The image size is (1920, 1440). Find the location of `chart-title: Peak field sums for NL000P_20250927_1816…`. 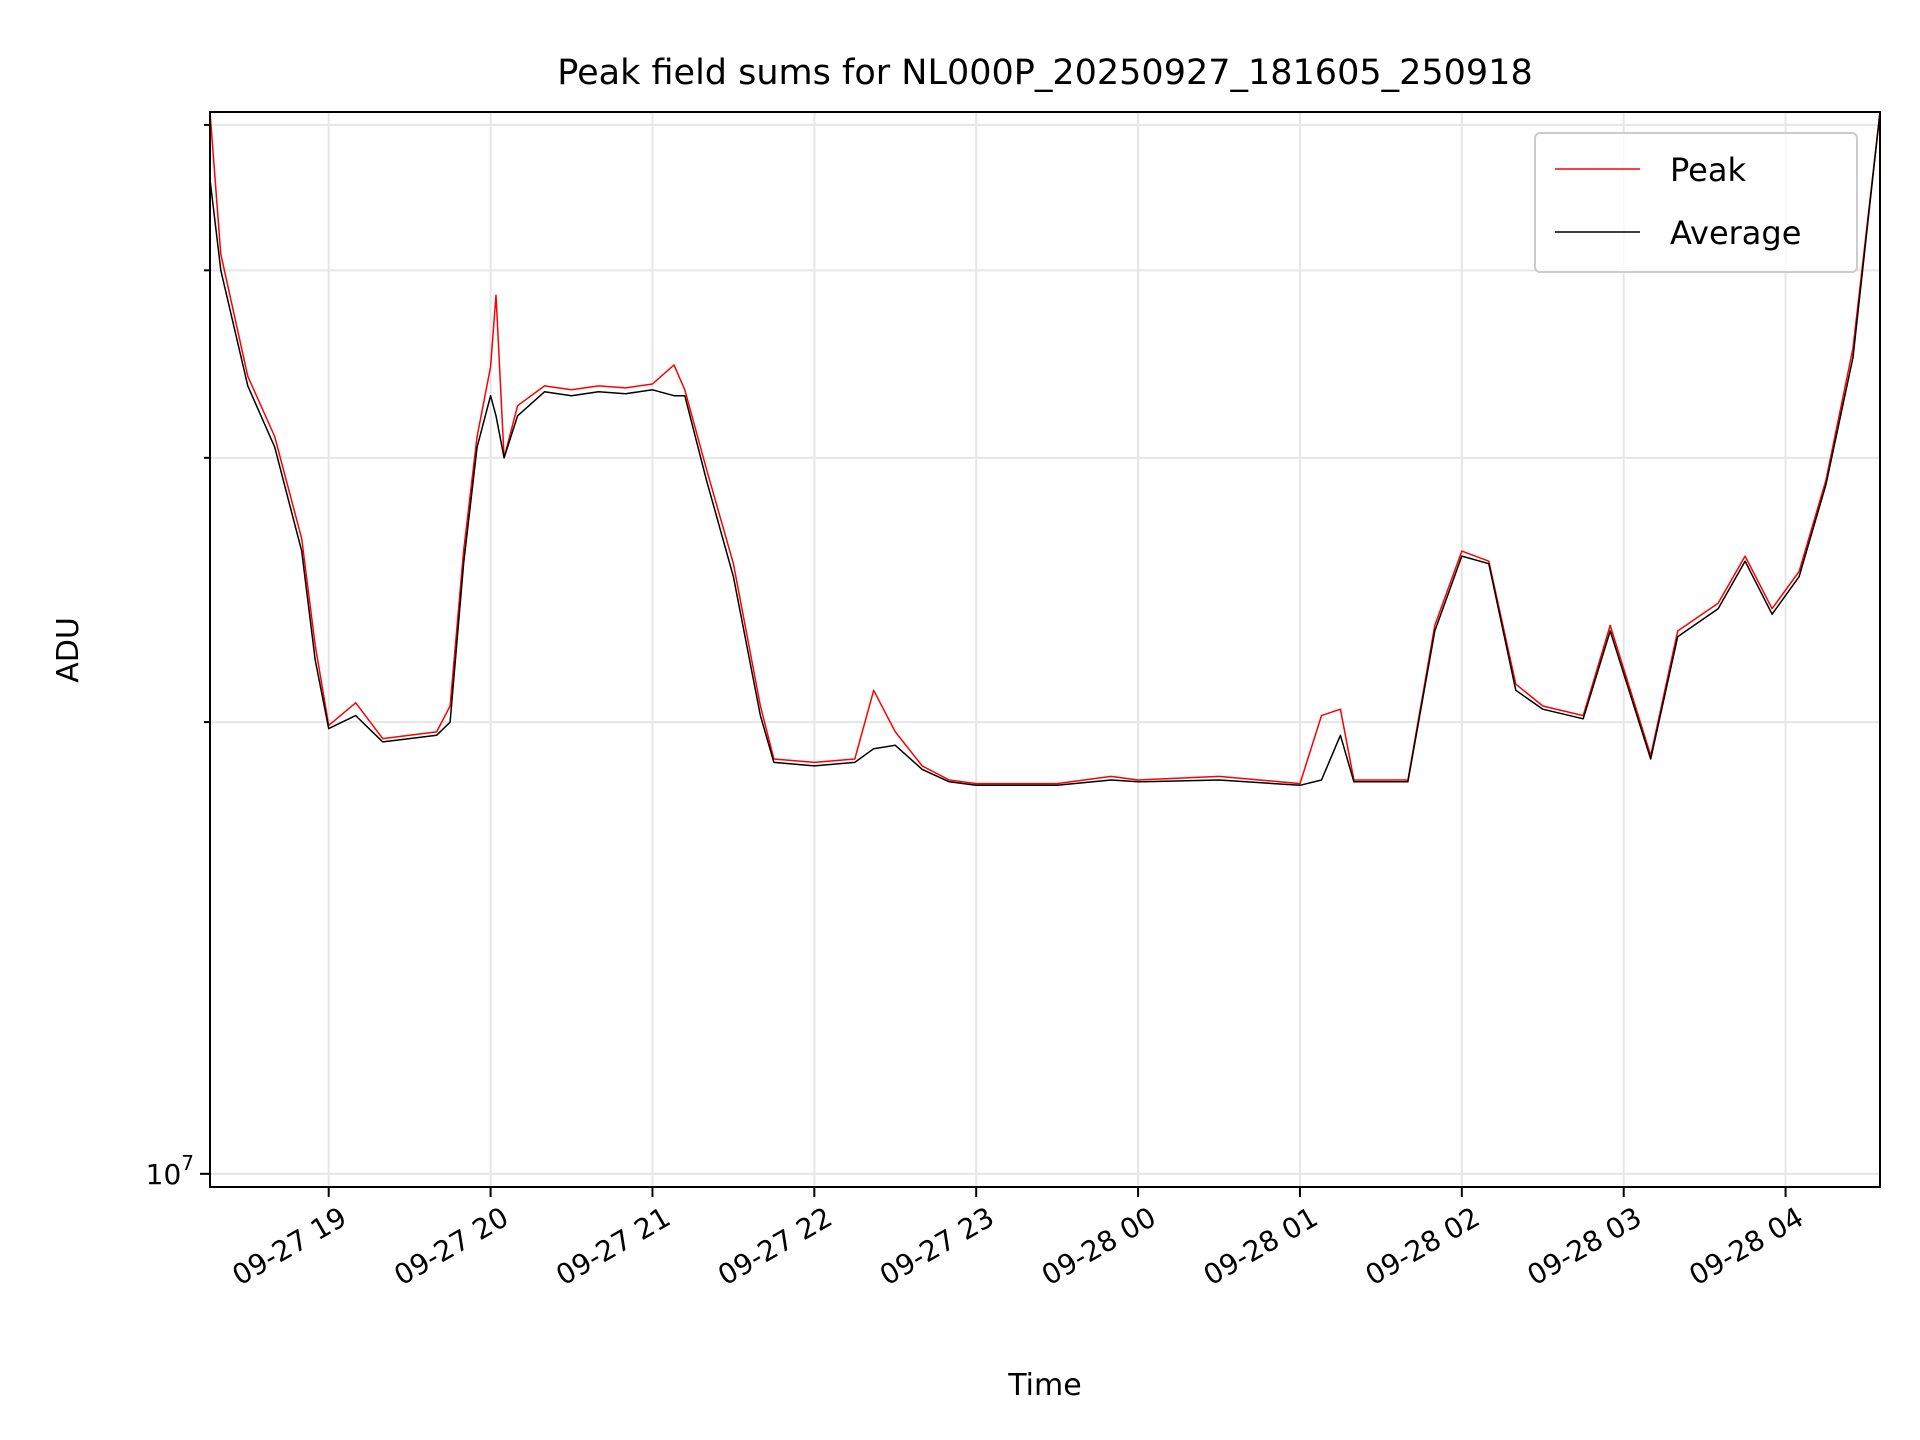

chart-title: Peak field sums for NL000P_20250927_1816… is located at coordinates (1044, 73).